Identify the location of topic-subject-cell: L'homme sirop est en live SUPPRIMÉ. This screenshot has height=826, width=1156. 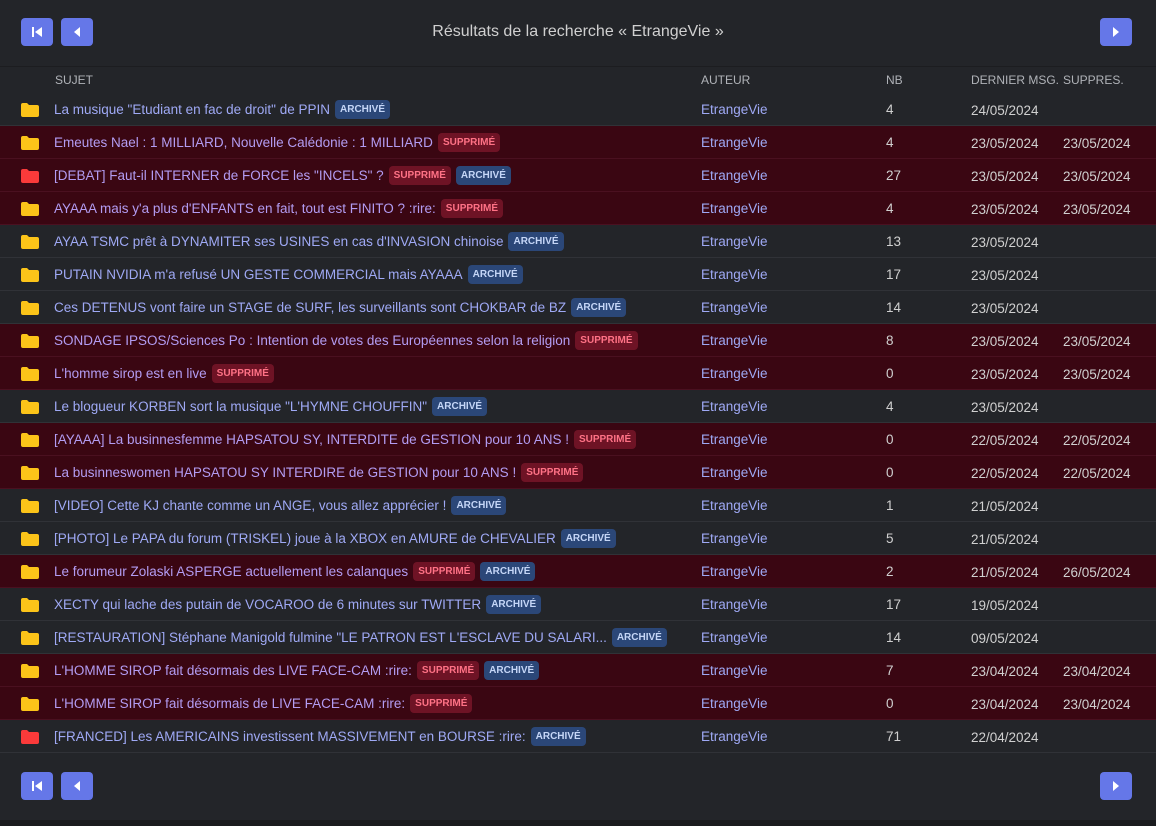
(164, 373).